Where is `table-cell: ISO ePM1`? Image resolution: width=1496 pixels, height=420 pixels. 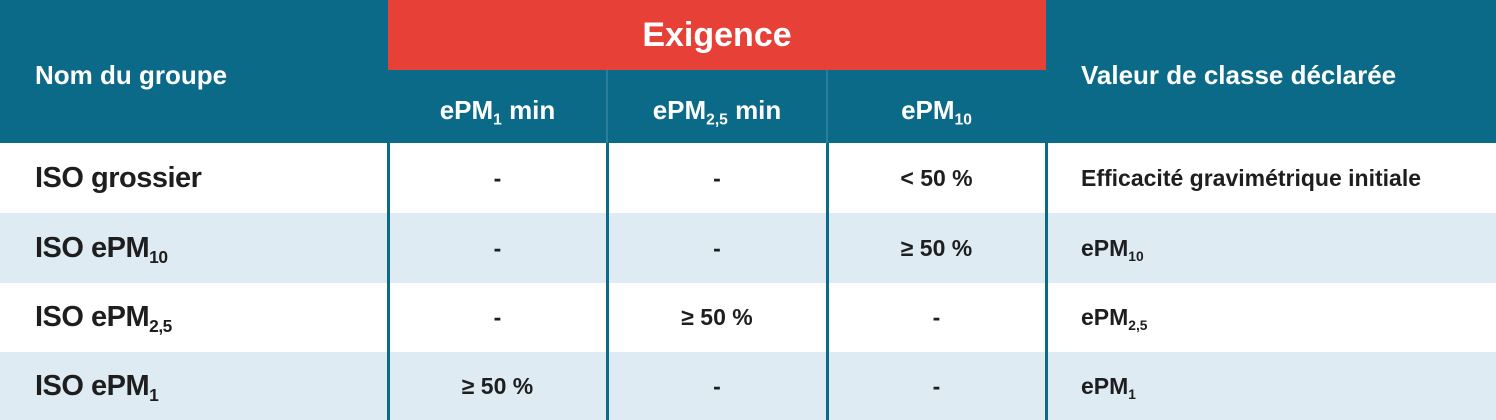
table-cell: ISO ePM1 is located at coordinates (211, 386).